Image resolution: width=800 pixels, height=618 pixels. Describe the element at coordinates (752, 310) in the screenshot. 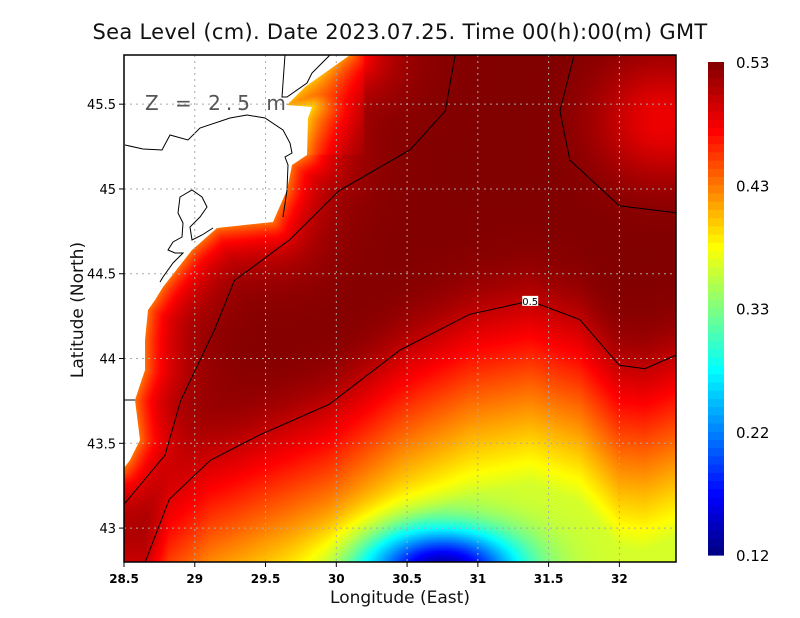

I see `colorbar-tick-label: 0.33` at that location.